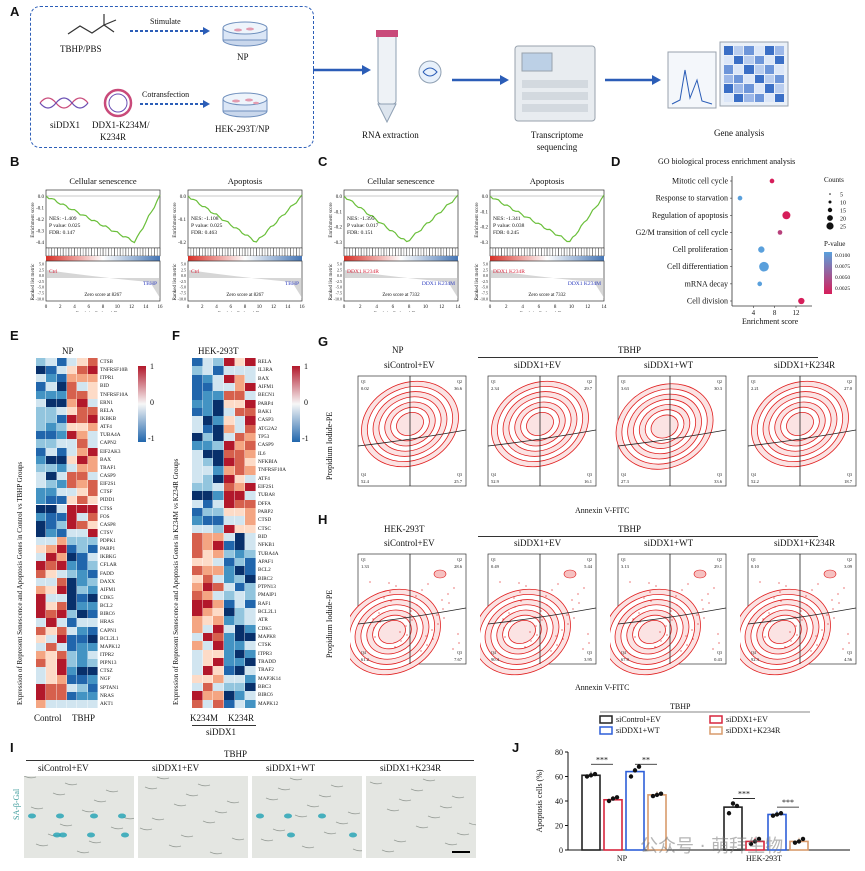 The width and height of the screenshot is (865, 871). What do you see at coordinates (245, 34) in the screenshot?
I see `culture-dish-icon` at bounding box center [245, 34].